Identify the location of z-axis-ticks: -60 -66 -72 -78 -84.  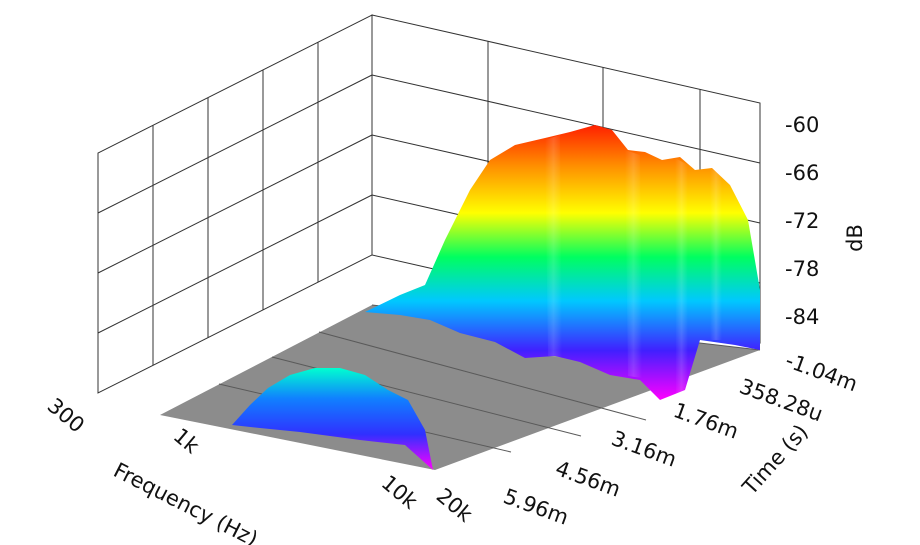
(802, 221).